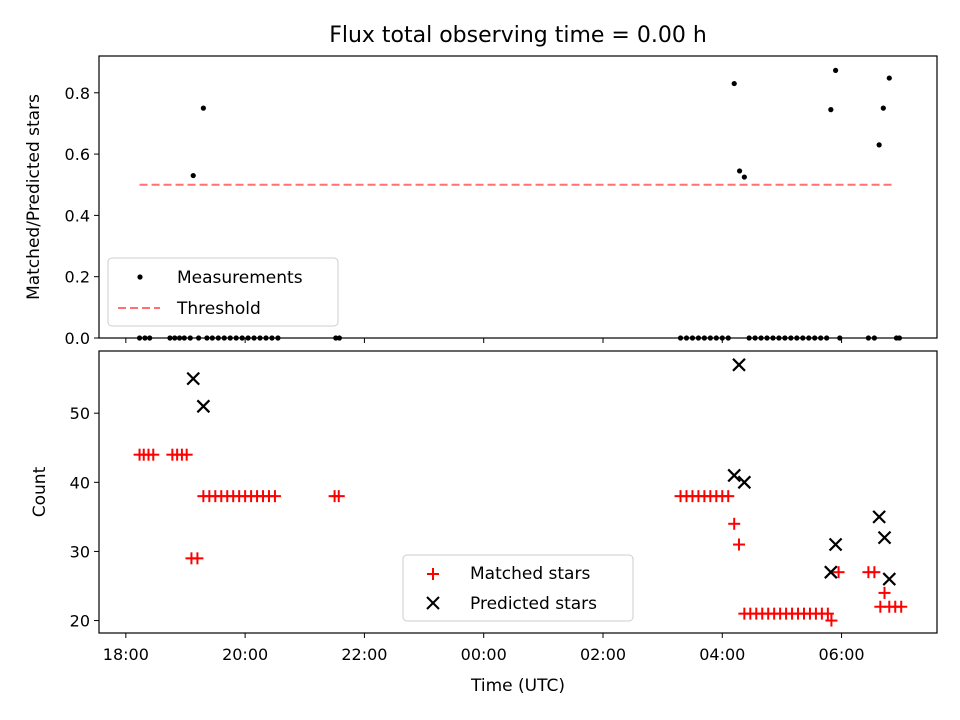 Image resolution: width=960 pixels, height=720 pixels. Describe the element at coordinates (77, 93) in the screenshot. I see `top-y-tick-label: 0.8` at that location.